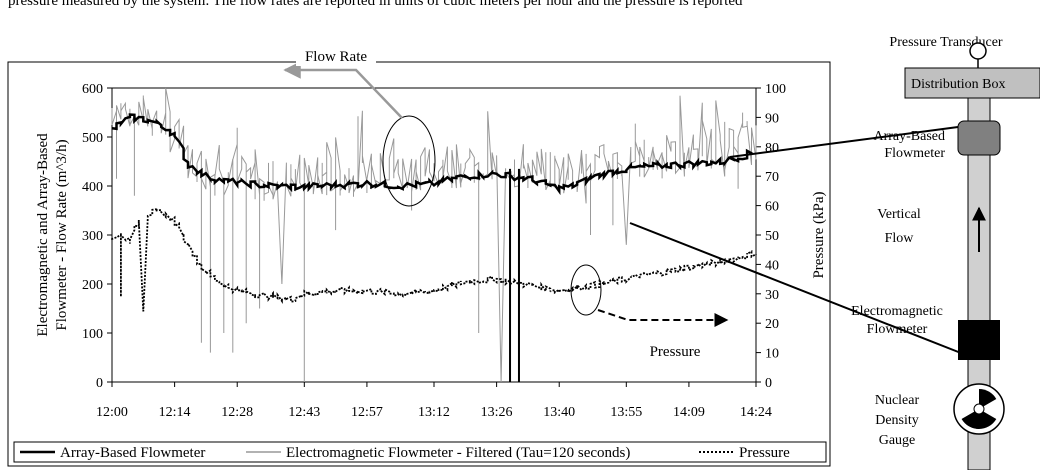 The image size is (1040, 470). I want to click on legend-label-pressure: Pressure, so click(764, 453).